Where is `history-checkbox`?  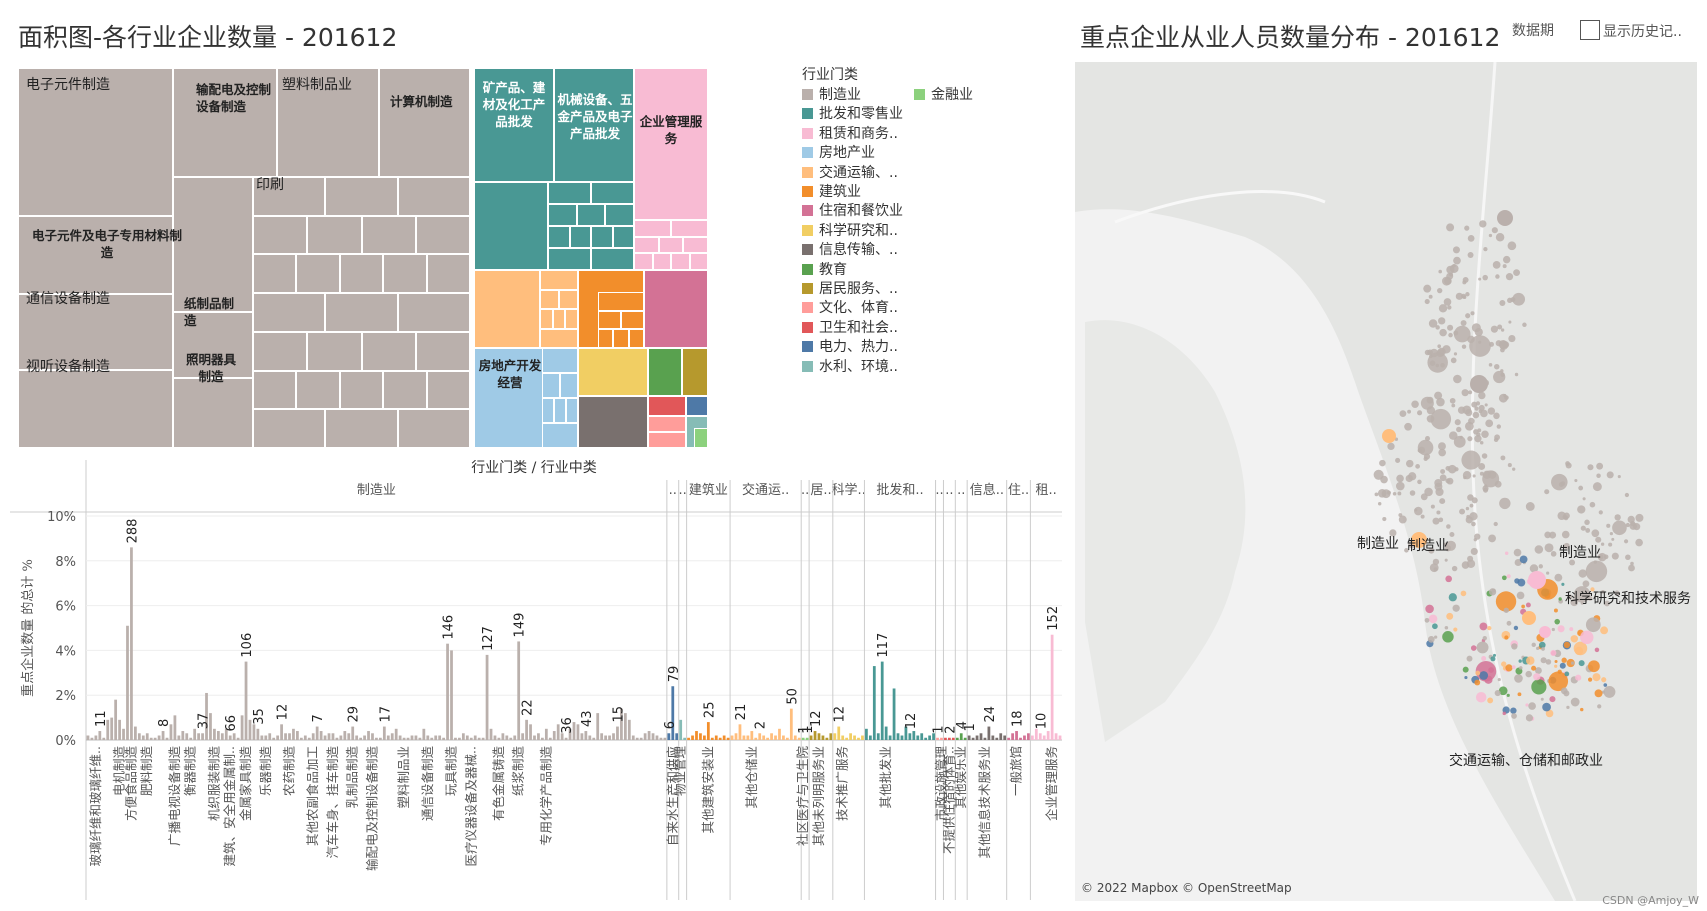 history-checkbox is located at coordinates (1590, 30).